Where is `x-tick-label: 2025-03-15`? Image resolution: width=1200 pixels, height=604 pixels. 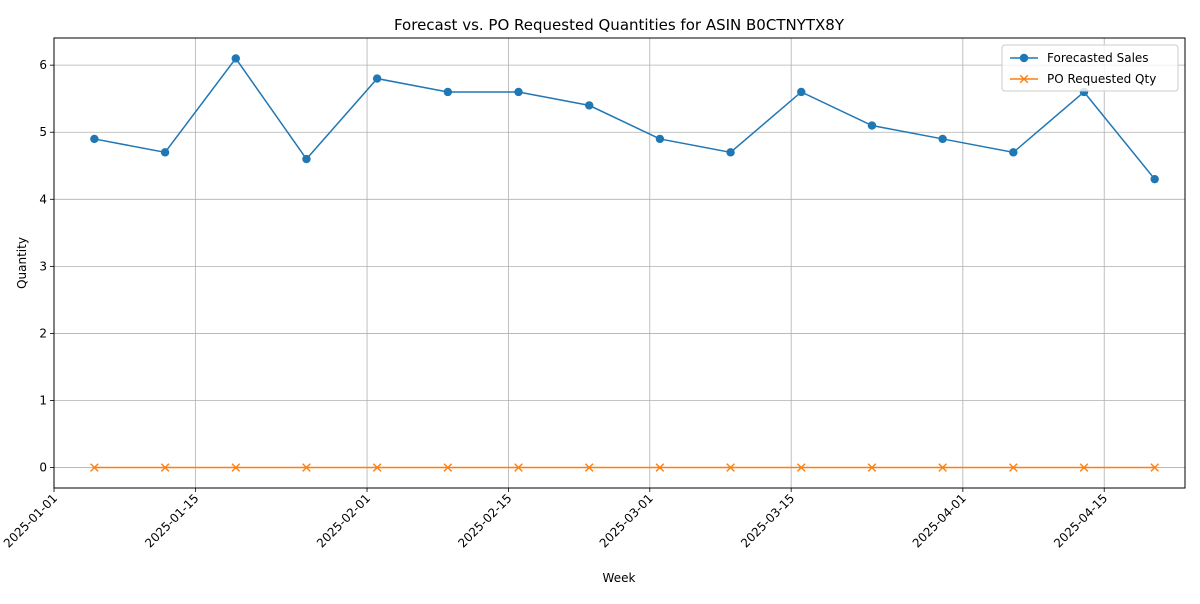
x-tick-label: 2025-03-15 is located at coordinates (767, 520).